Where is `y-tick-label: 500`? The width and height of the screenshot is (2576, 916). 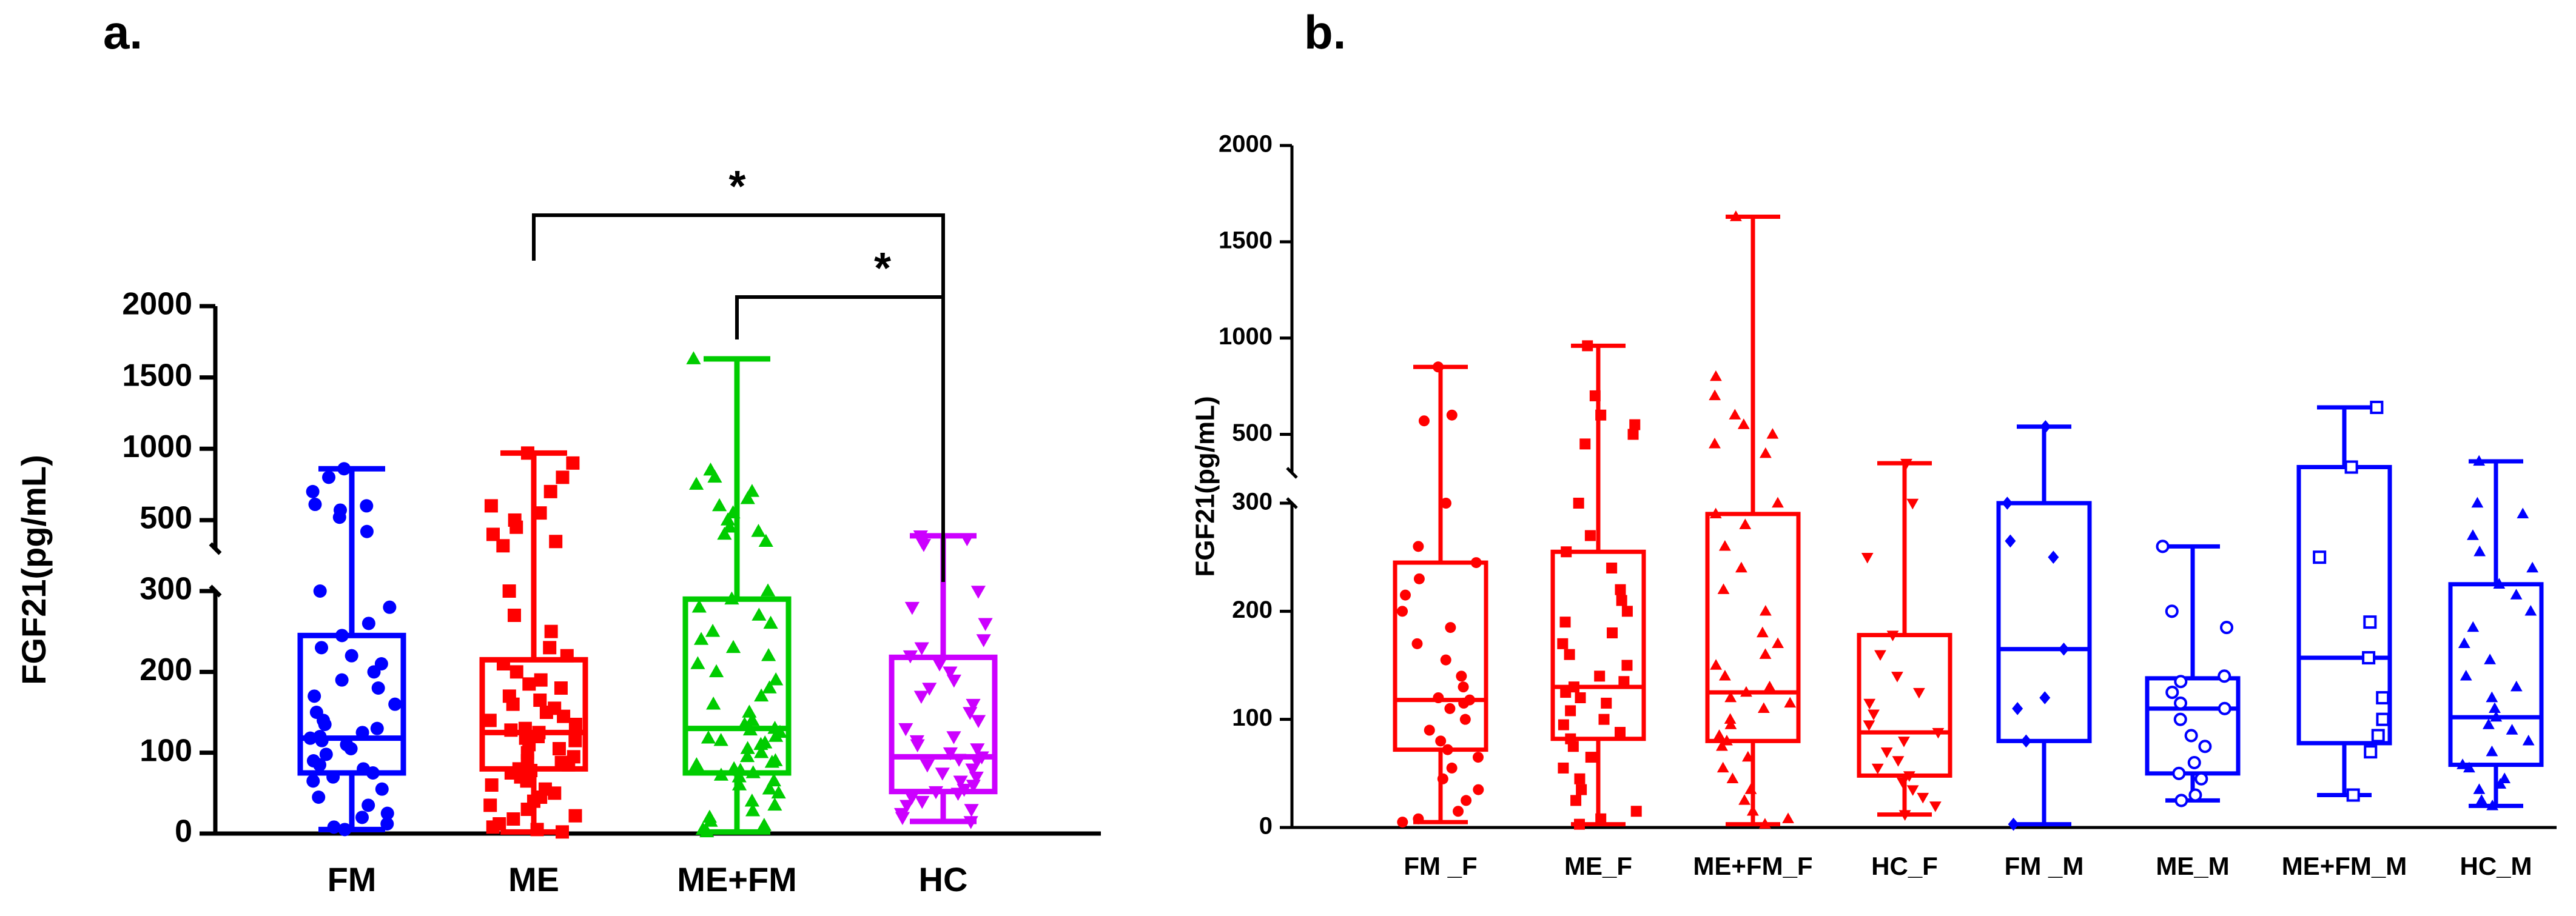 y-tick-label: 500 is located at coordinates (1252, 433).